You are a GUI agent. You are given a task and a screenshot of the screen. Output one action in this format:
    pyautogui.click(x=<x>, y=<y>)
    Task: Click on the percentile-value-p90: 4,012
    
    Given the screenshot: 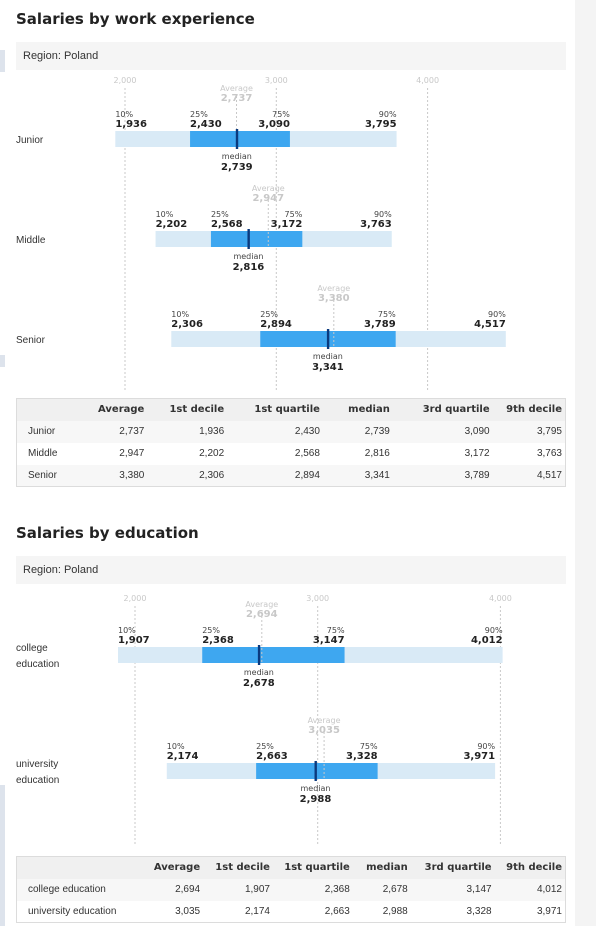 What is the action you would take?
    pyautogui.click(x=487, y=640)
    